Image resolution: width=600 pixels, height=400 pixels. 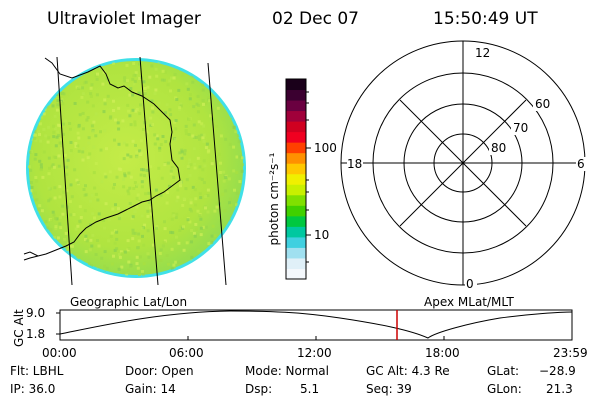 I want to click on info-ip: IP: 36.0, so click(x=33, y=389).